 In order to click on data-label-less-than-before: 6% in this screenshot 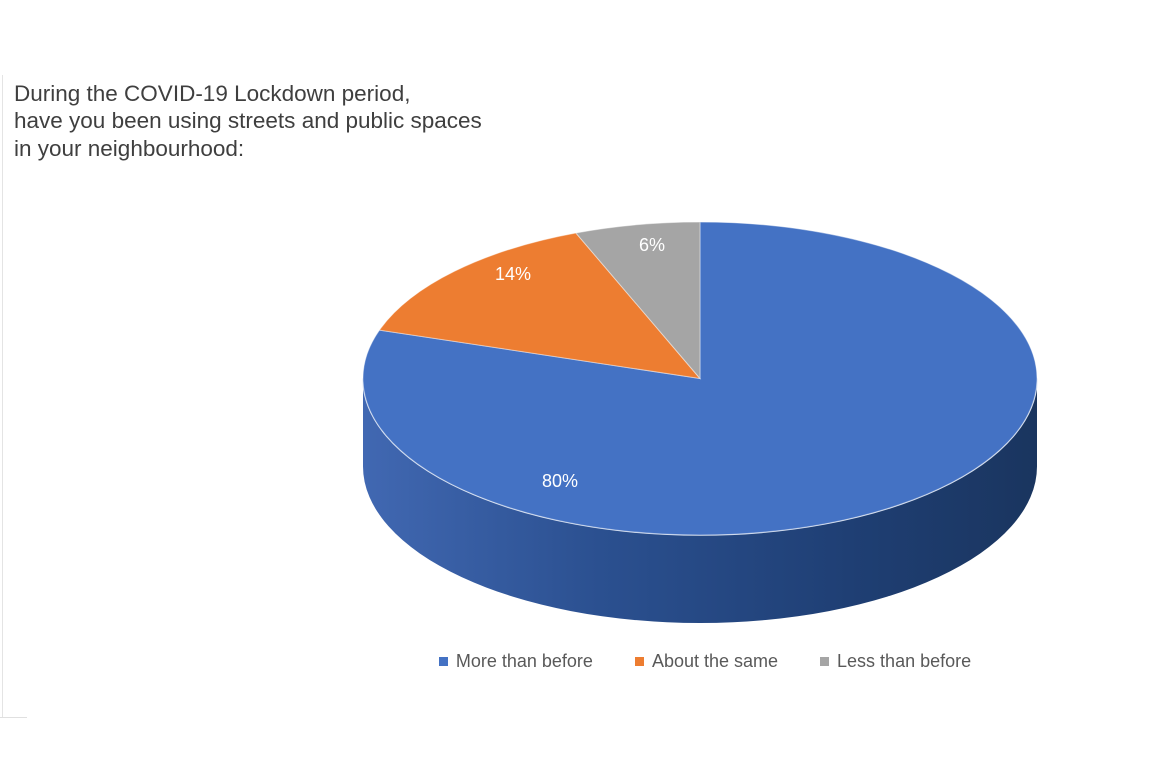, I will do `click(652, 245)`.